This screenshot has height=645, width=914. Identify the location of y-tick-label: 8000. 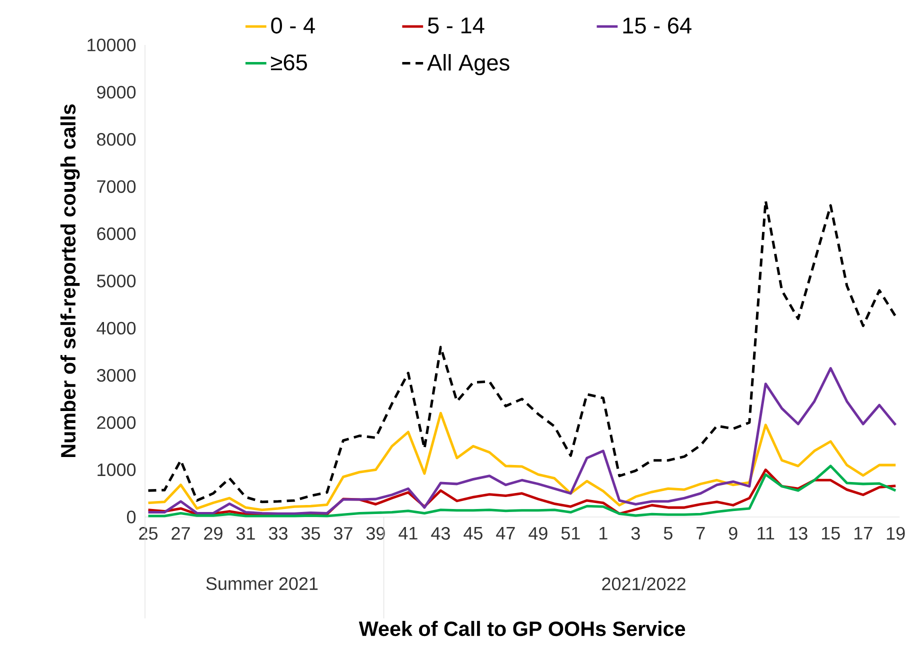
(116, 139).